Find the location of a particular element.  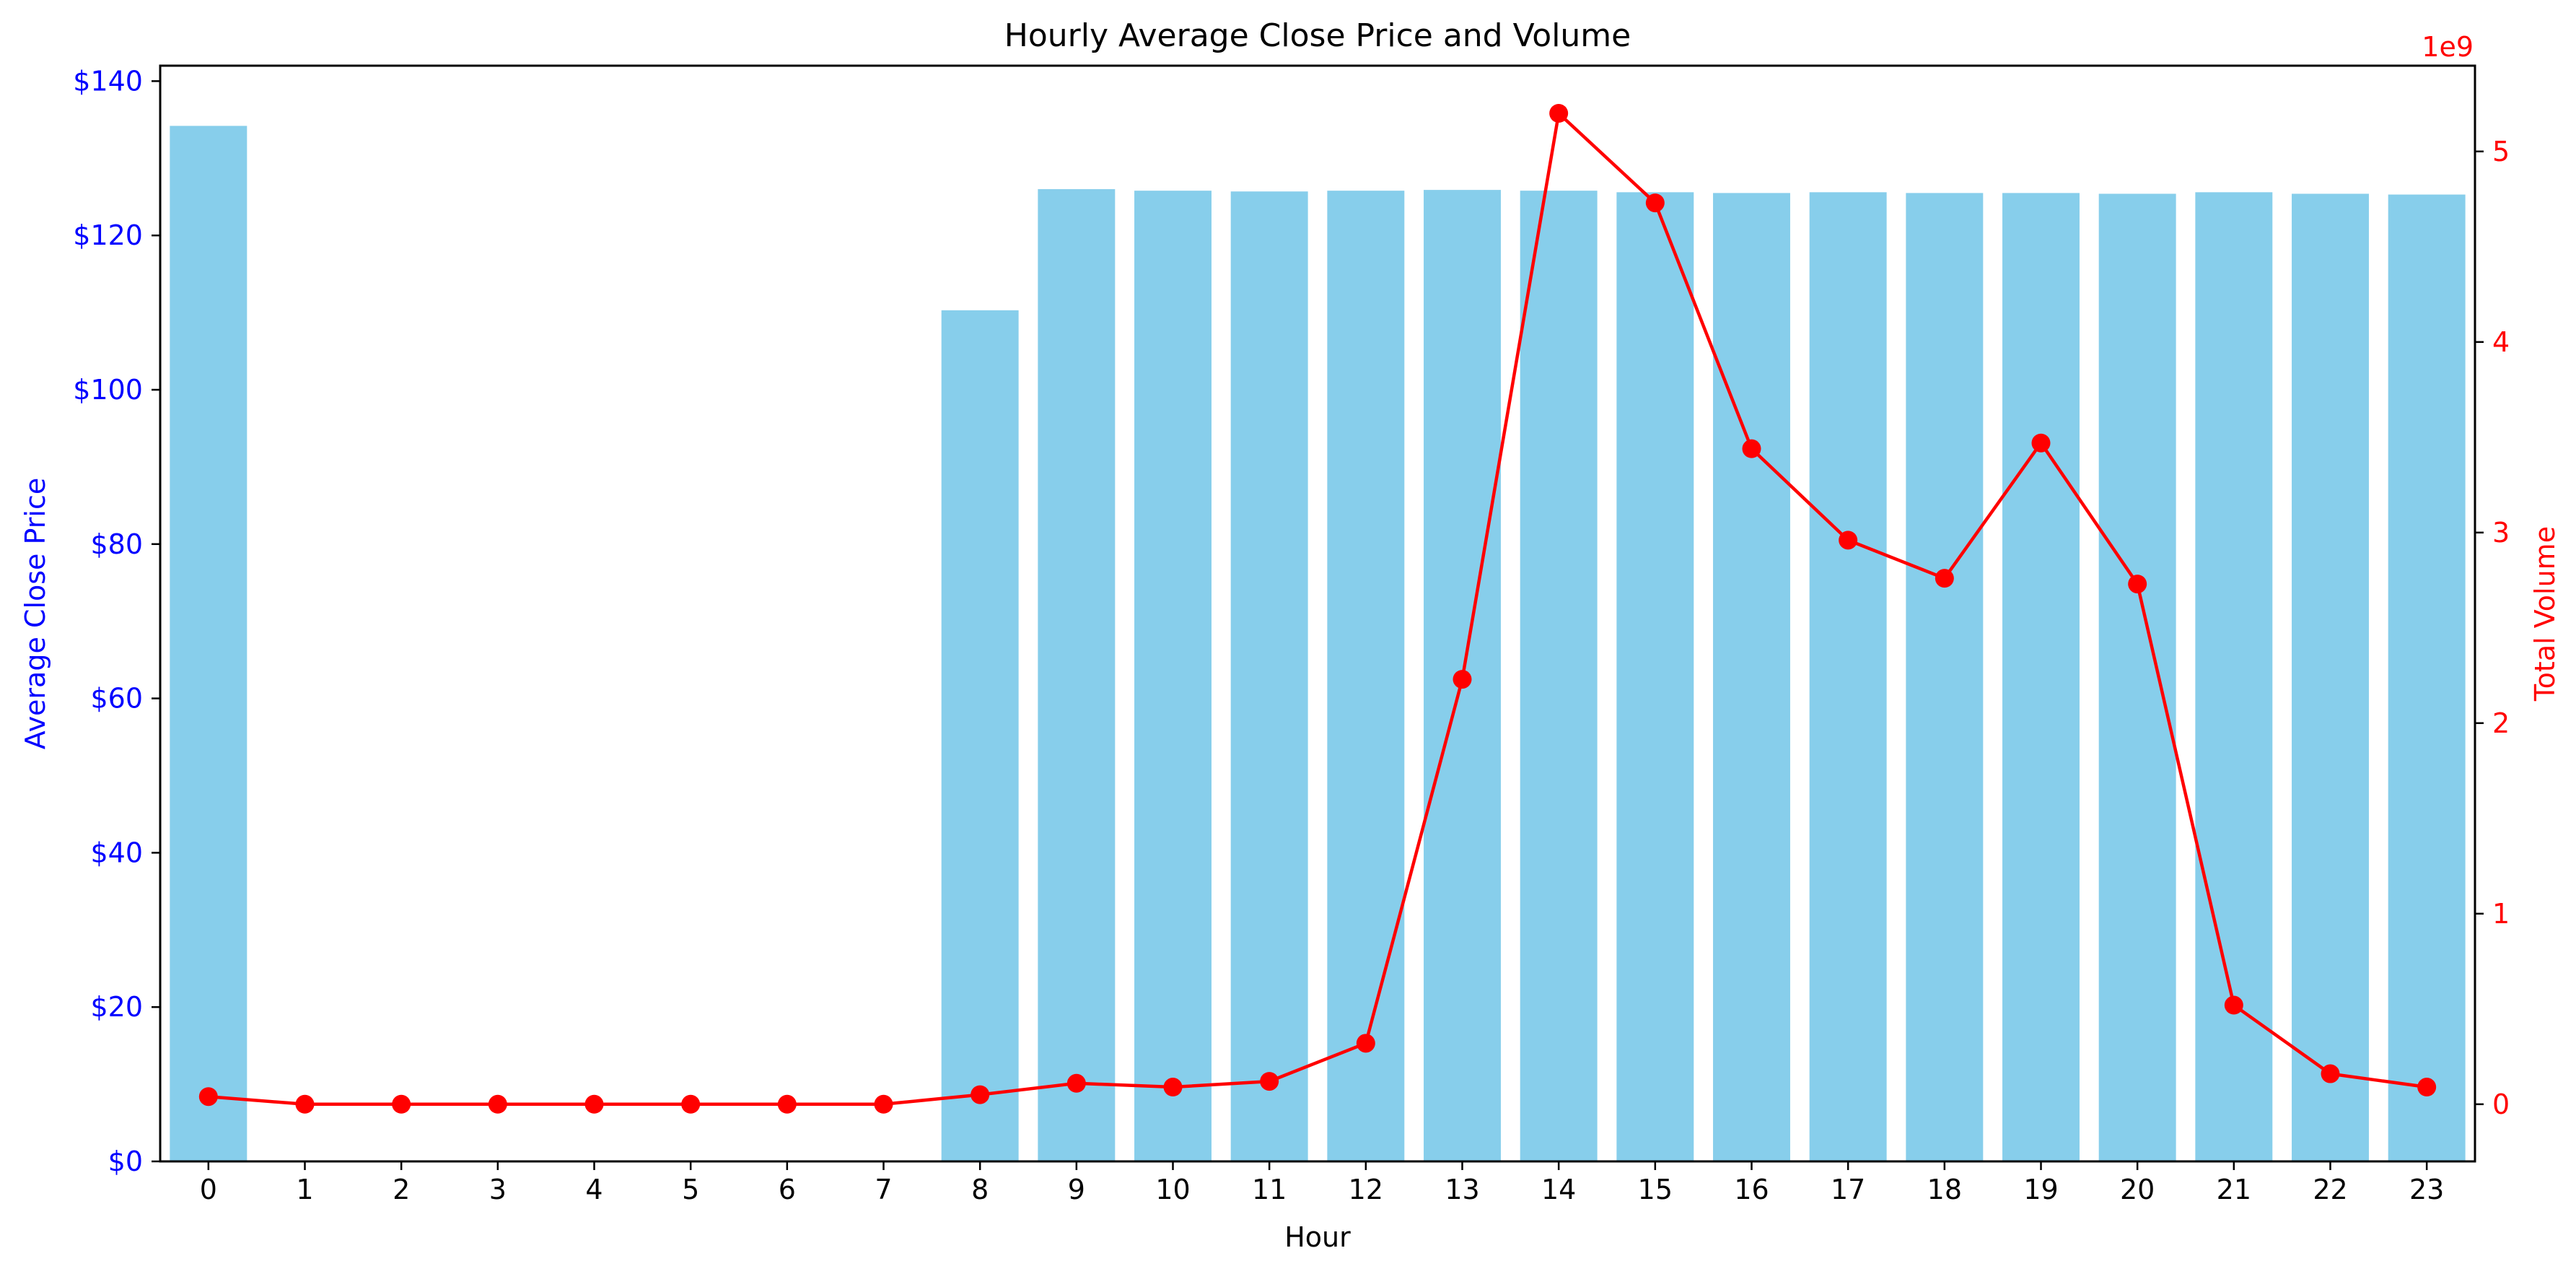

x-tick-label: 12 is located at coordinates (1366, 1189).